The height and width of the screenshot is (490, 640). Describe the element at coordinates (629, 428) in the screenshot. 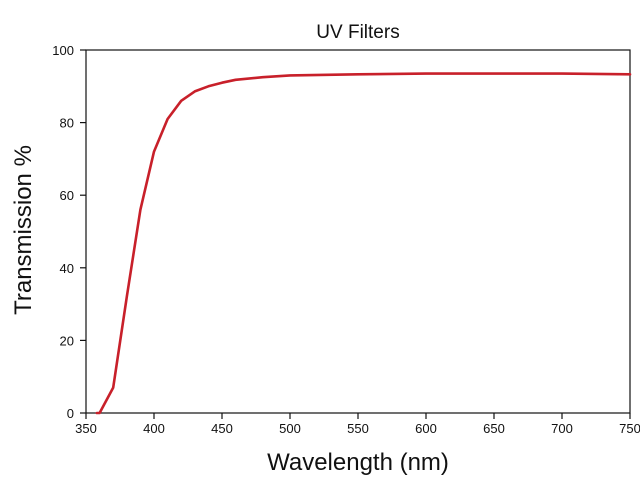

I see `x-tick-label: 750` at that location.